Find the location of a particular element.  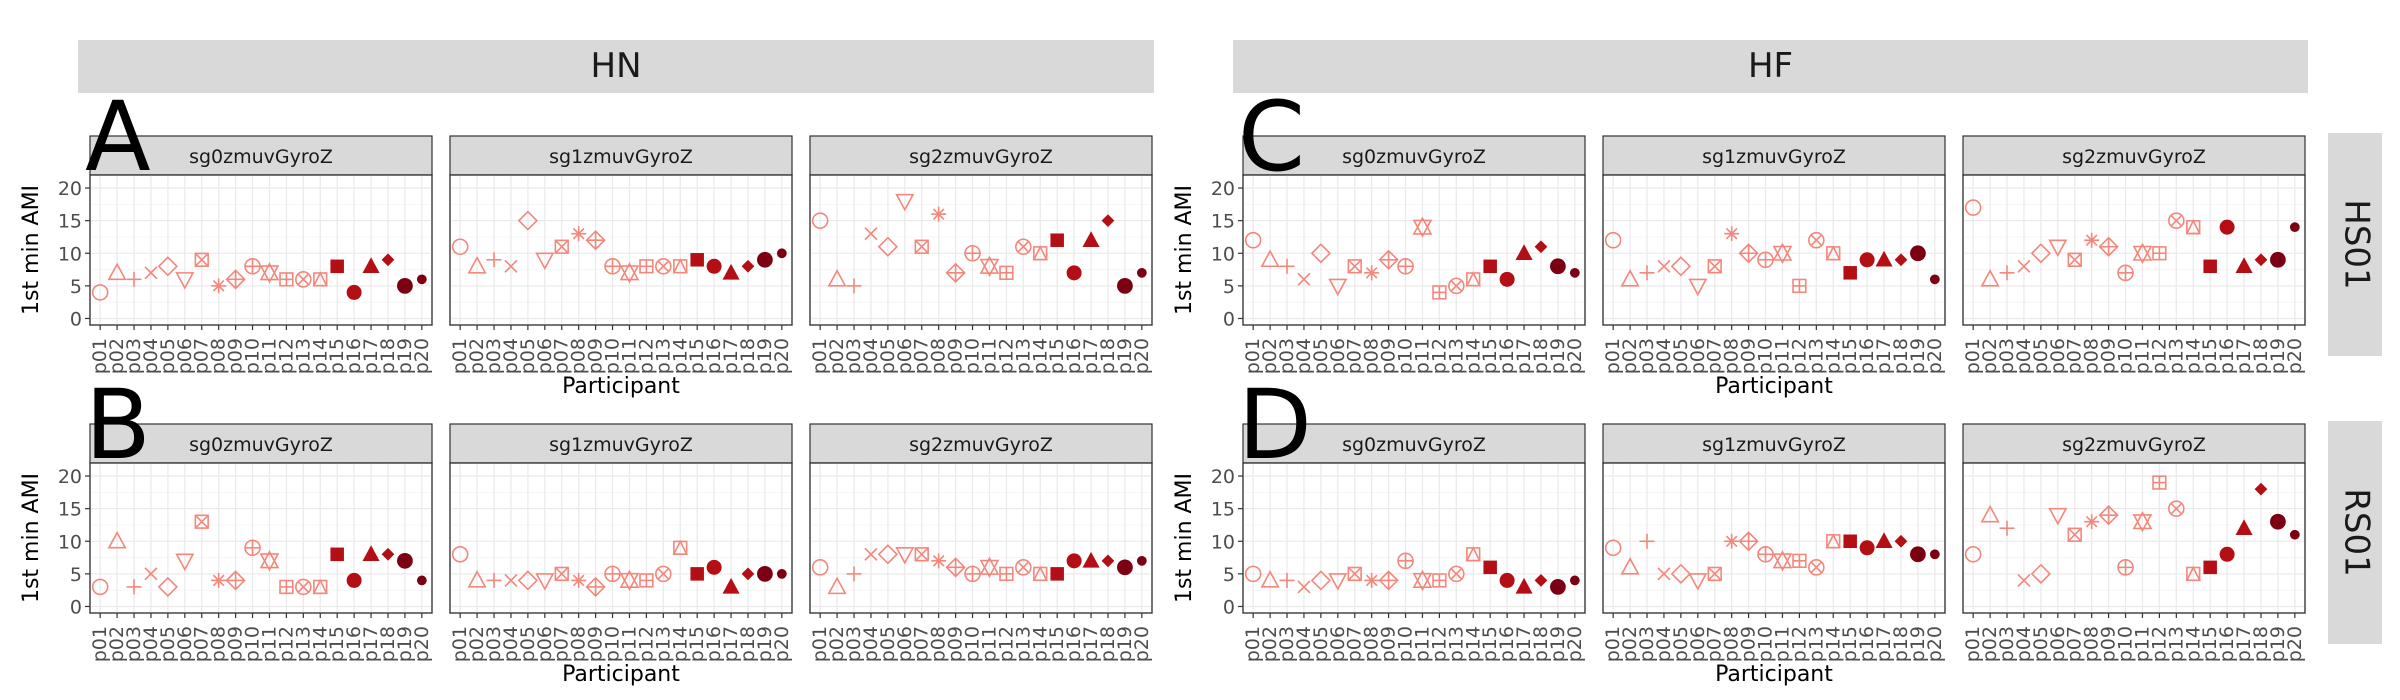

data-point-p08 is located at coordinates (579, 580).